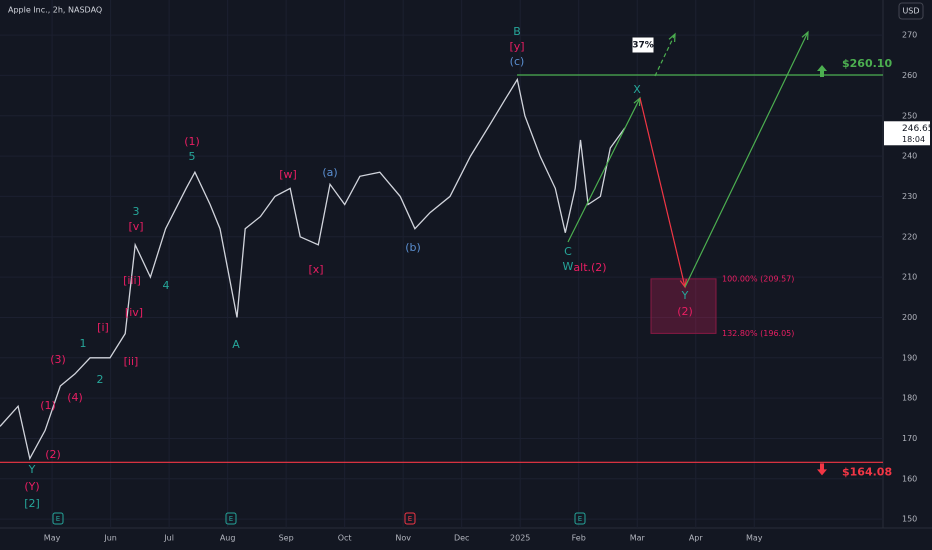 The width and height of the screenshot is (932, 550). I want to click on y-tick-label: 150, so click(909, 519).